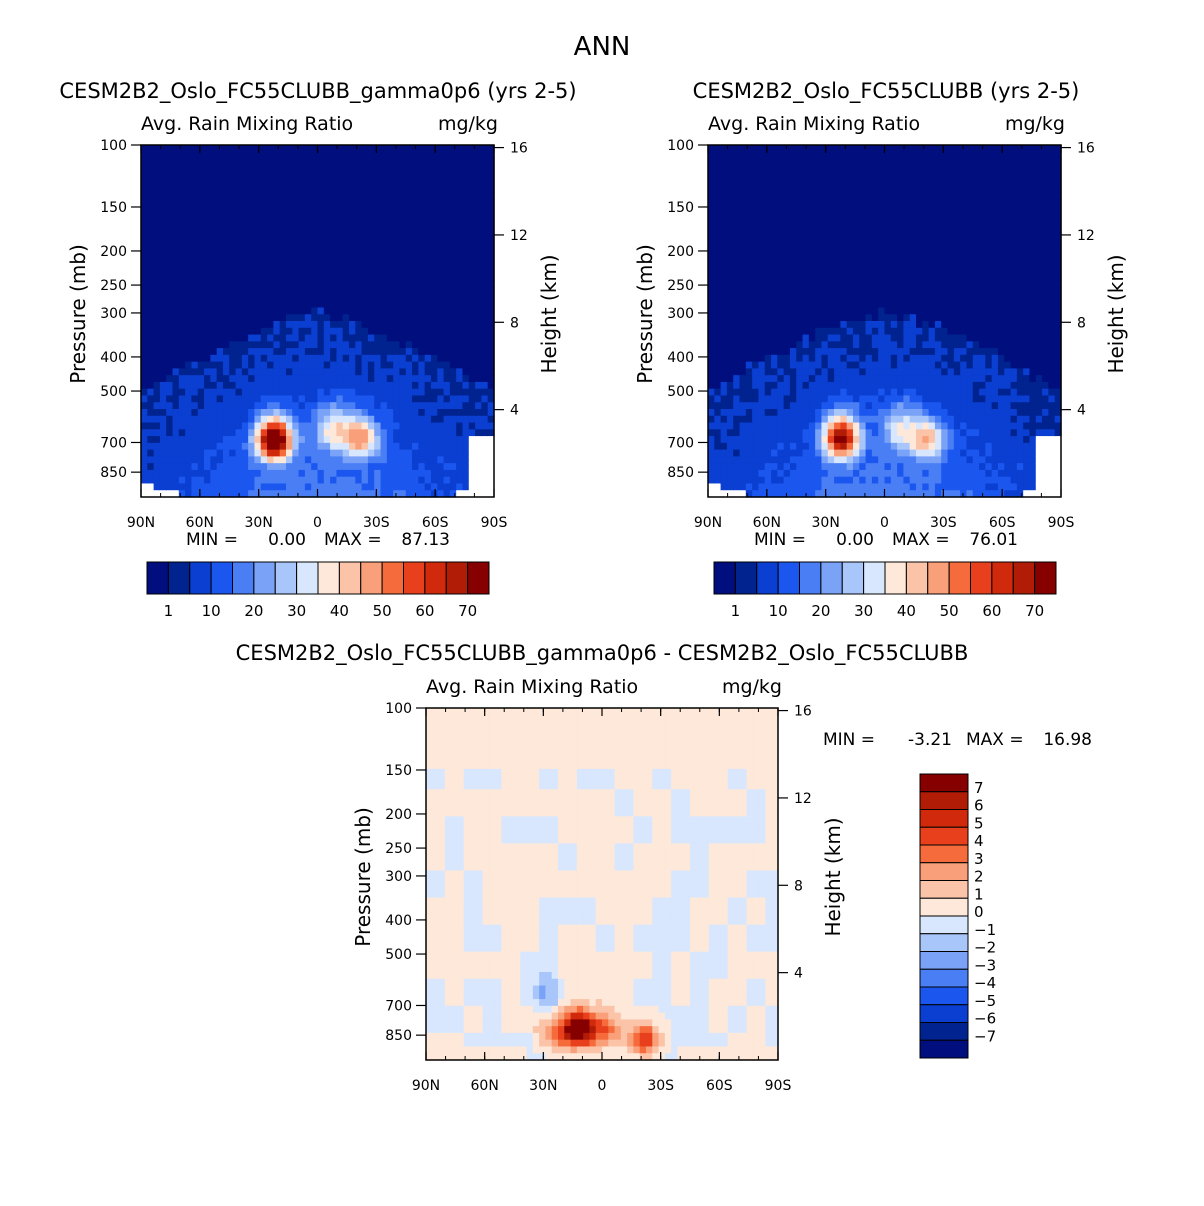 The width and height of the screenshot is (1204, 1206). What do you see at coordinates (660, 1086) in the screenshot?
I see `x-tick-label: 30S` at bounding box center [660, 1086].